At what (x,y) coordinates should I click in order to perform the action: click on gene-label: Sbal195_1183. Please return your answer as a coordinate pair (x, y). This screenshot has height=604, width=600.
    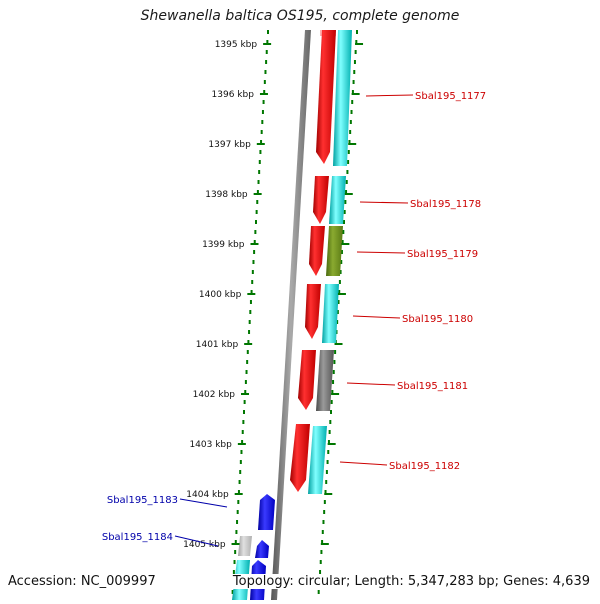
    Looking at the image, I should click on (142, 500).